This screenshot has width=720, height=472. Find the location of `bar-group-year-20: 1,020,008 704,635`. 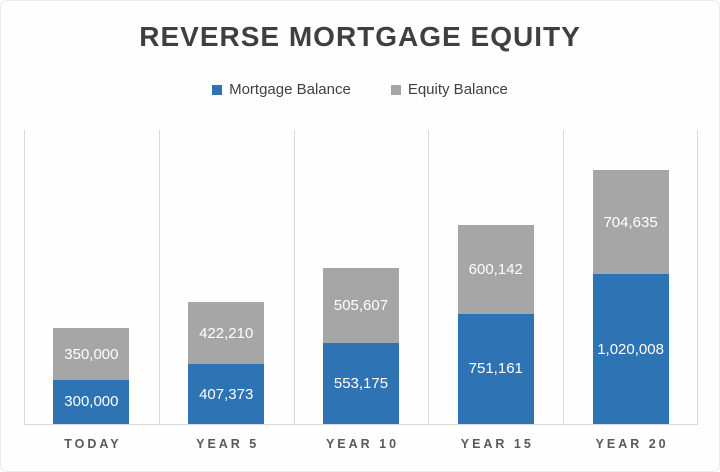

bar-group-year-20: 1,020,008 704,635 is located at coordinates (630, 277).